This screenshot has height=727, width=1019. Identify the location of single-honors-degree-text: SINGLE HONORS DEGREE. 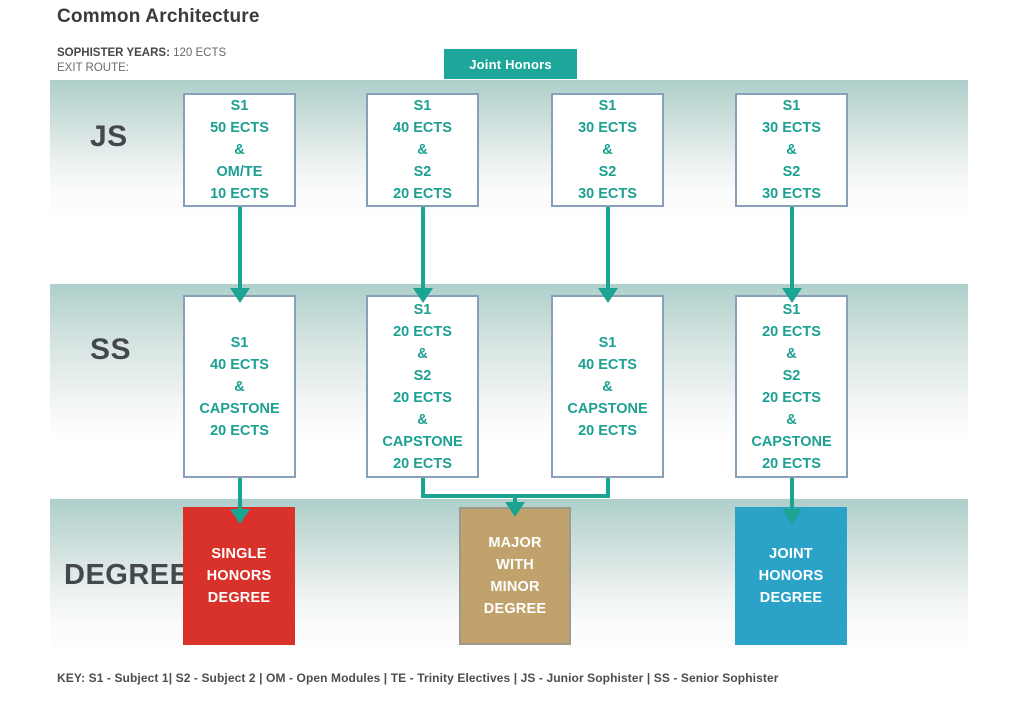
(239, 576).